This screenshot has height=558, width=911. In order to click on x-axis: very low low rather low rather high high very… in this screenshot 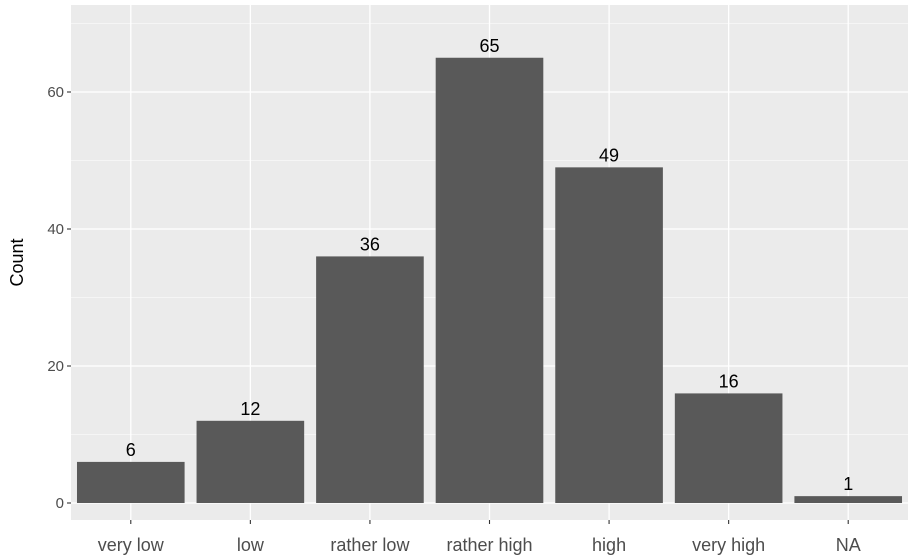, I will do `click(479, 537)`.